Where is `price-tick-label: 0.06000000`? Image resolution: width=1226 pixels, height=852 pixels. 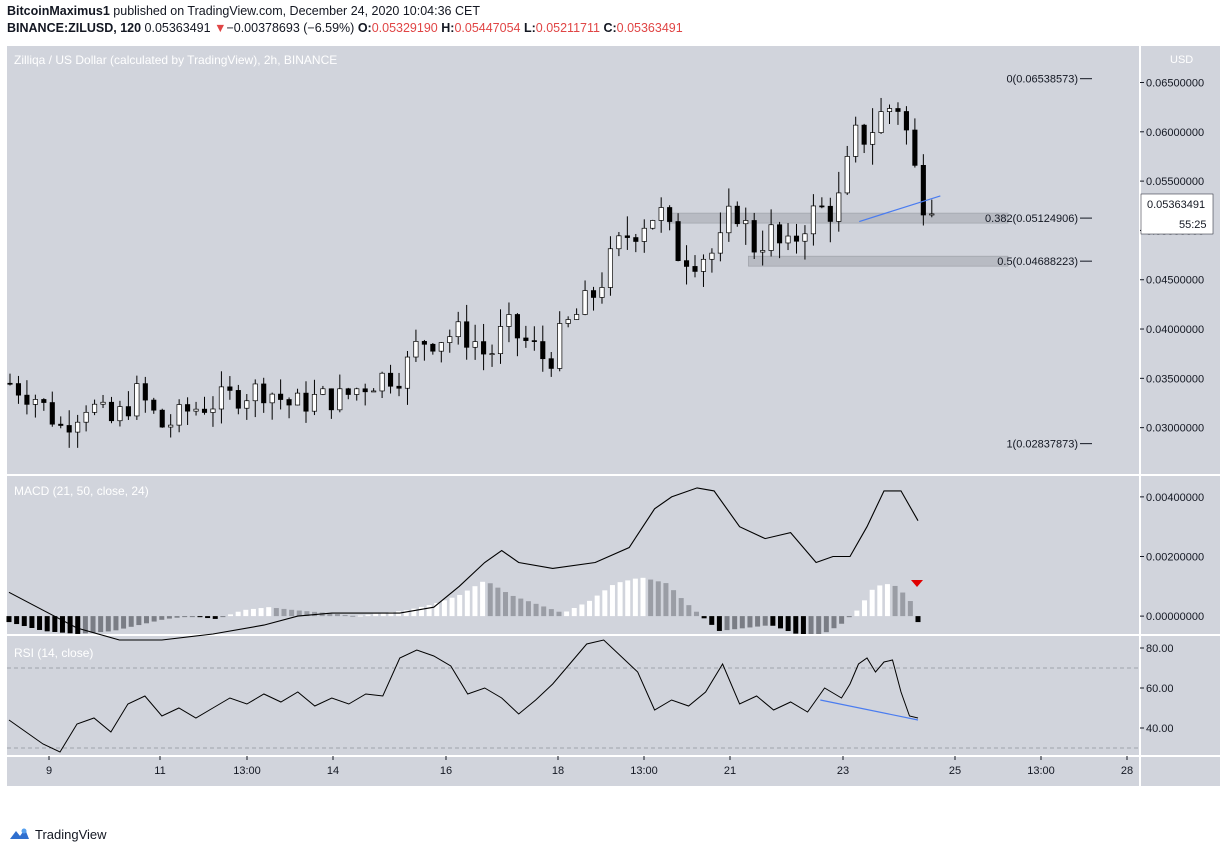 price-tick-label: 0.06000000 is located at coordinates (1175, 133).